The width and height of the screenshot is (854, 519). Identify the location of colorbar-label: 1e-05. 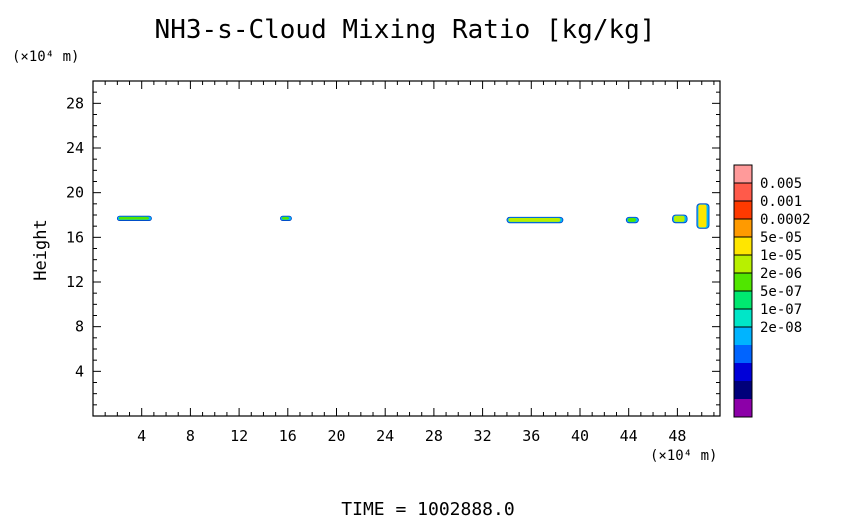
(781, 256).